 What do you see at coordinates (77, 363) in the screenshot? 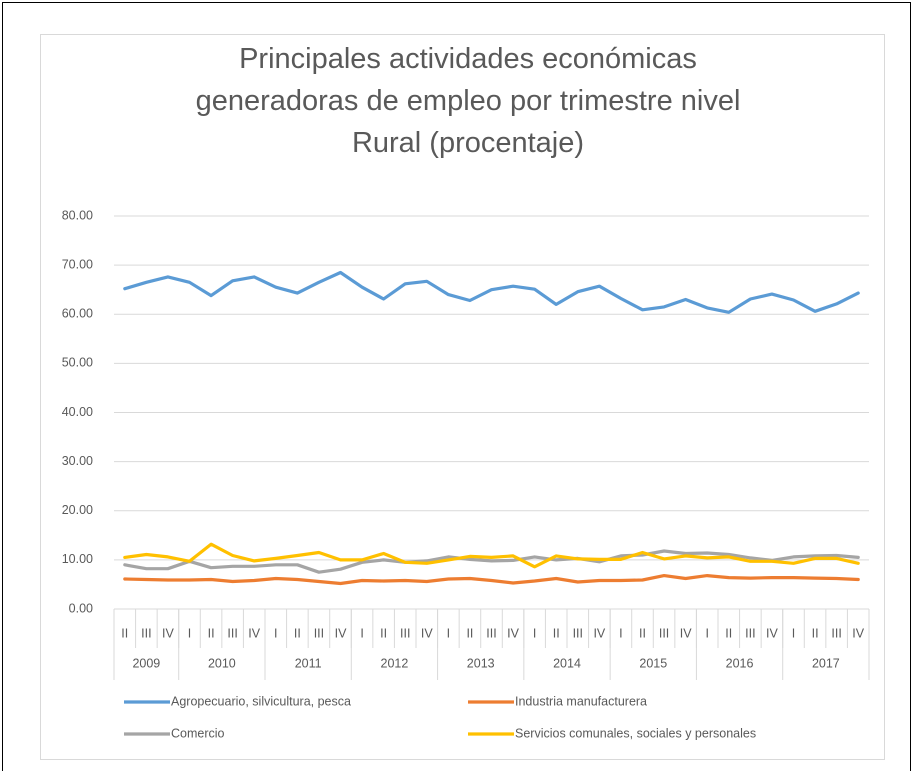
I see `y-tick-label: 50.00` at bounding box center [77, 363].